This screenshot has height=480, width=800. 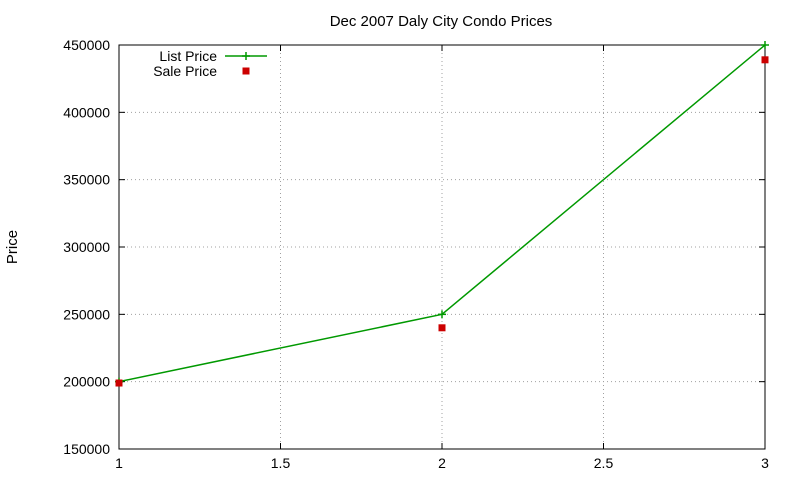 What do you see at coordinates (86, 45) in the screenshot?
I see `y-tick-label: 450000` at bounding box center [86, 45].